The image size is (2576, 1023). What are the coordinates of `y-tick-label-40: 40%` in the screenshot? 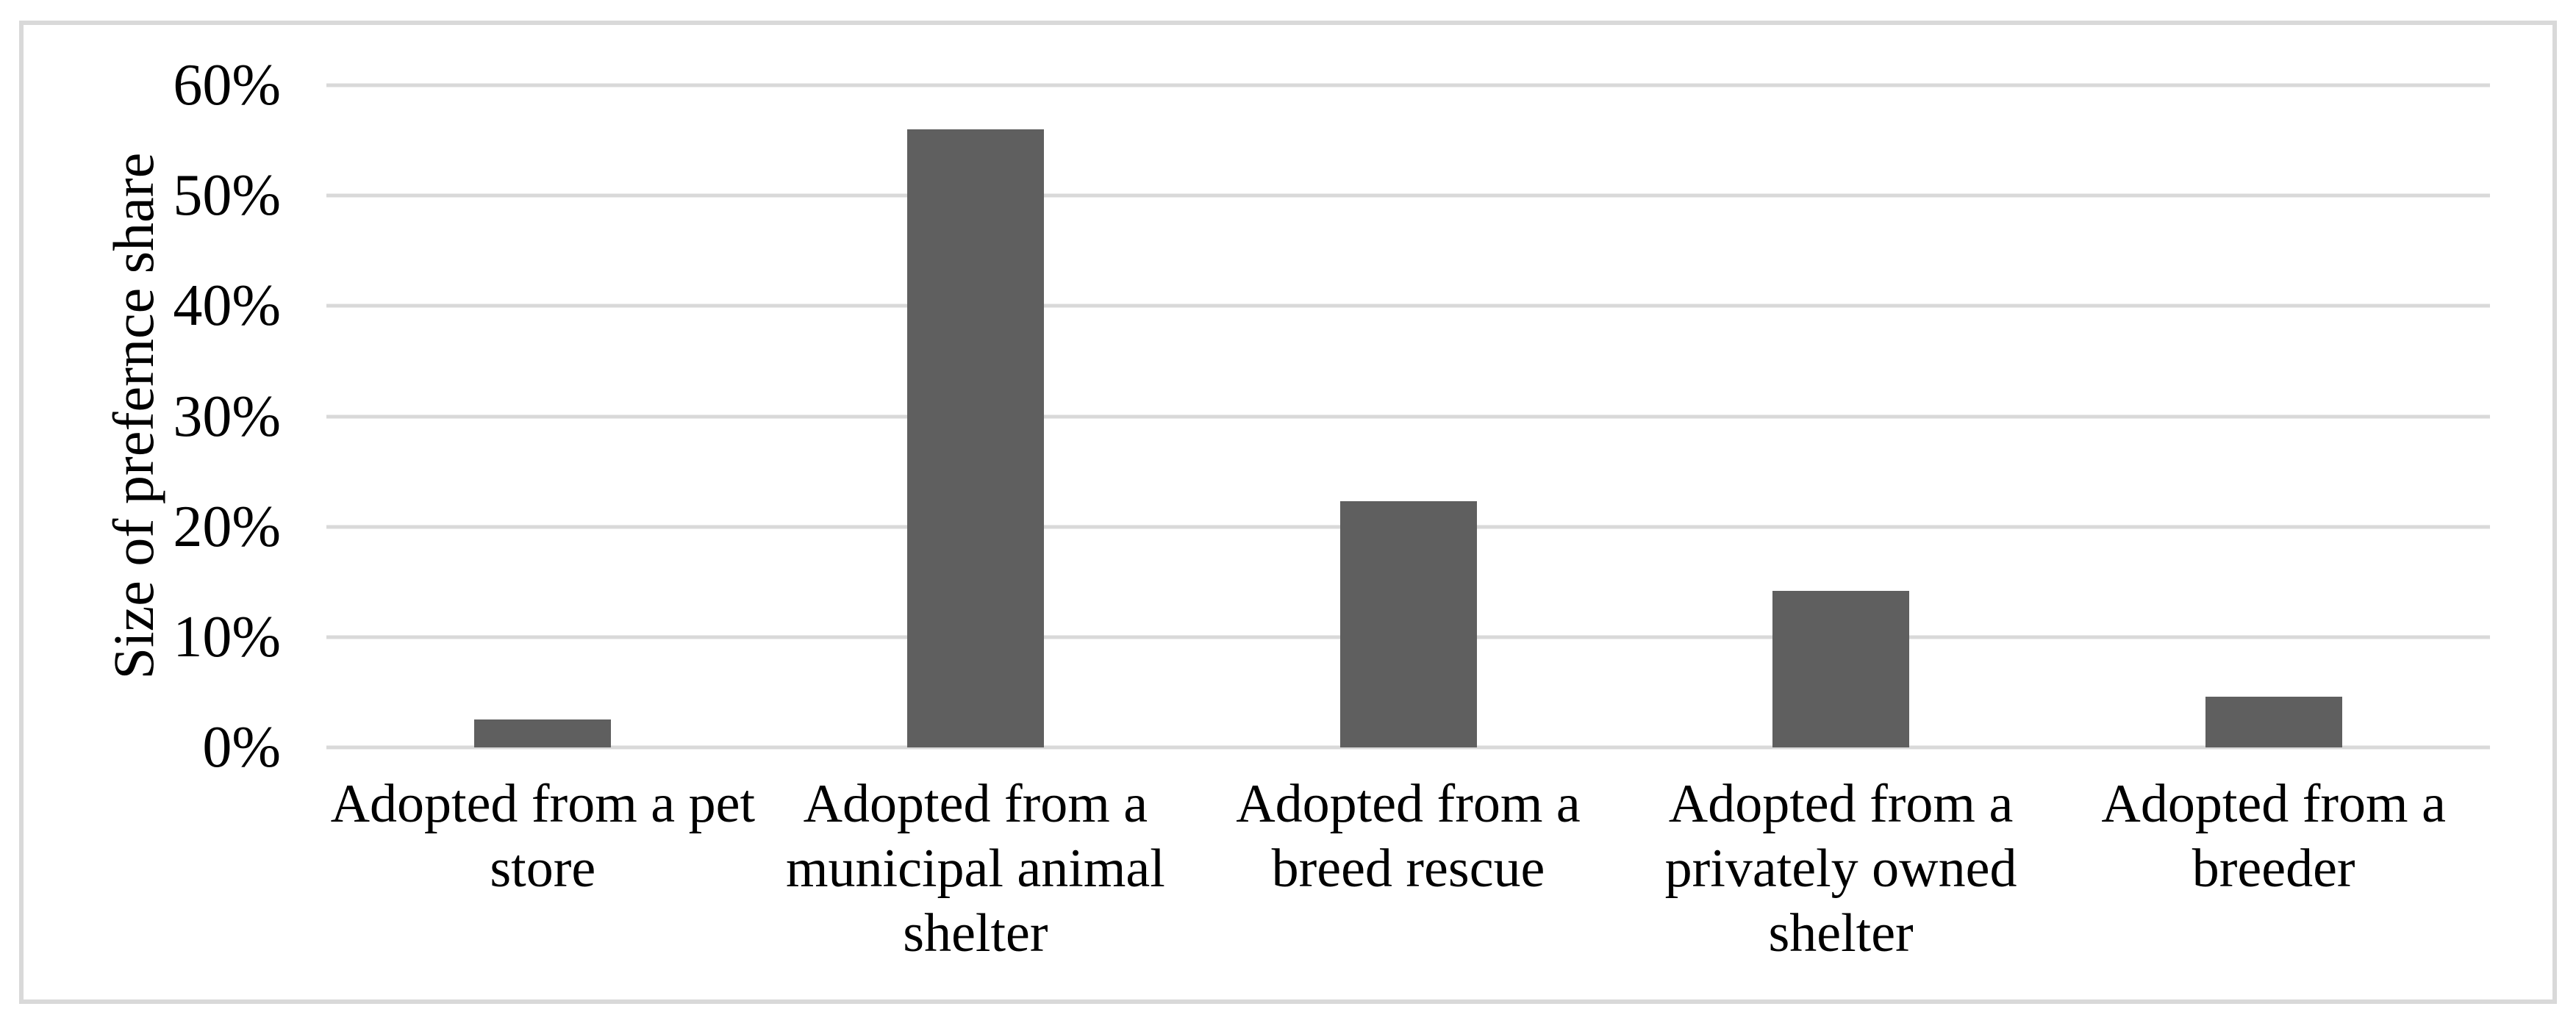 It's located at (227, 306).